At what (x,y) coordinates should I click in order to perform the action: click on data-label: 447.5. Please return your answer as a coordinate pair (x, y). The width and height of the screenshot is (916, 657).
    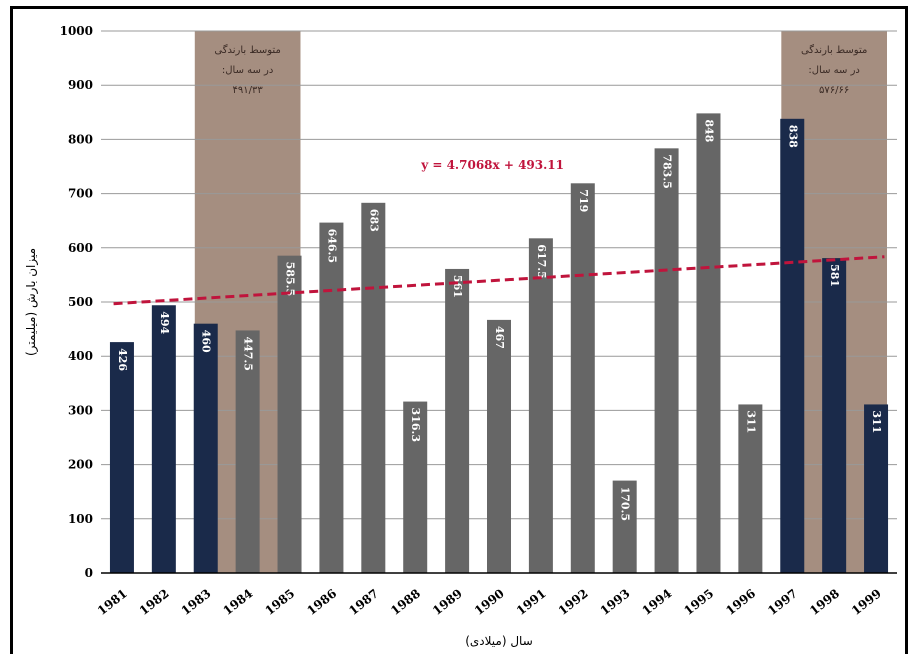
    Looking at the image, I should click on (248, 353).